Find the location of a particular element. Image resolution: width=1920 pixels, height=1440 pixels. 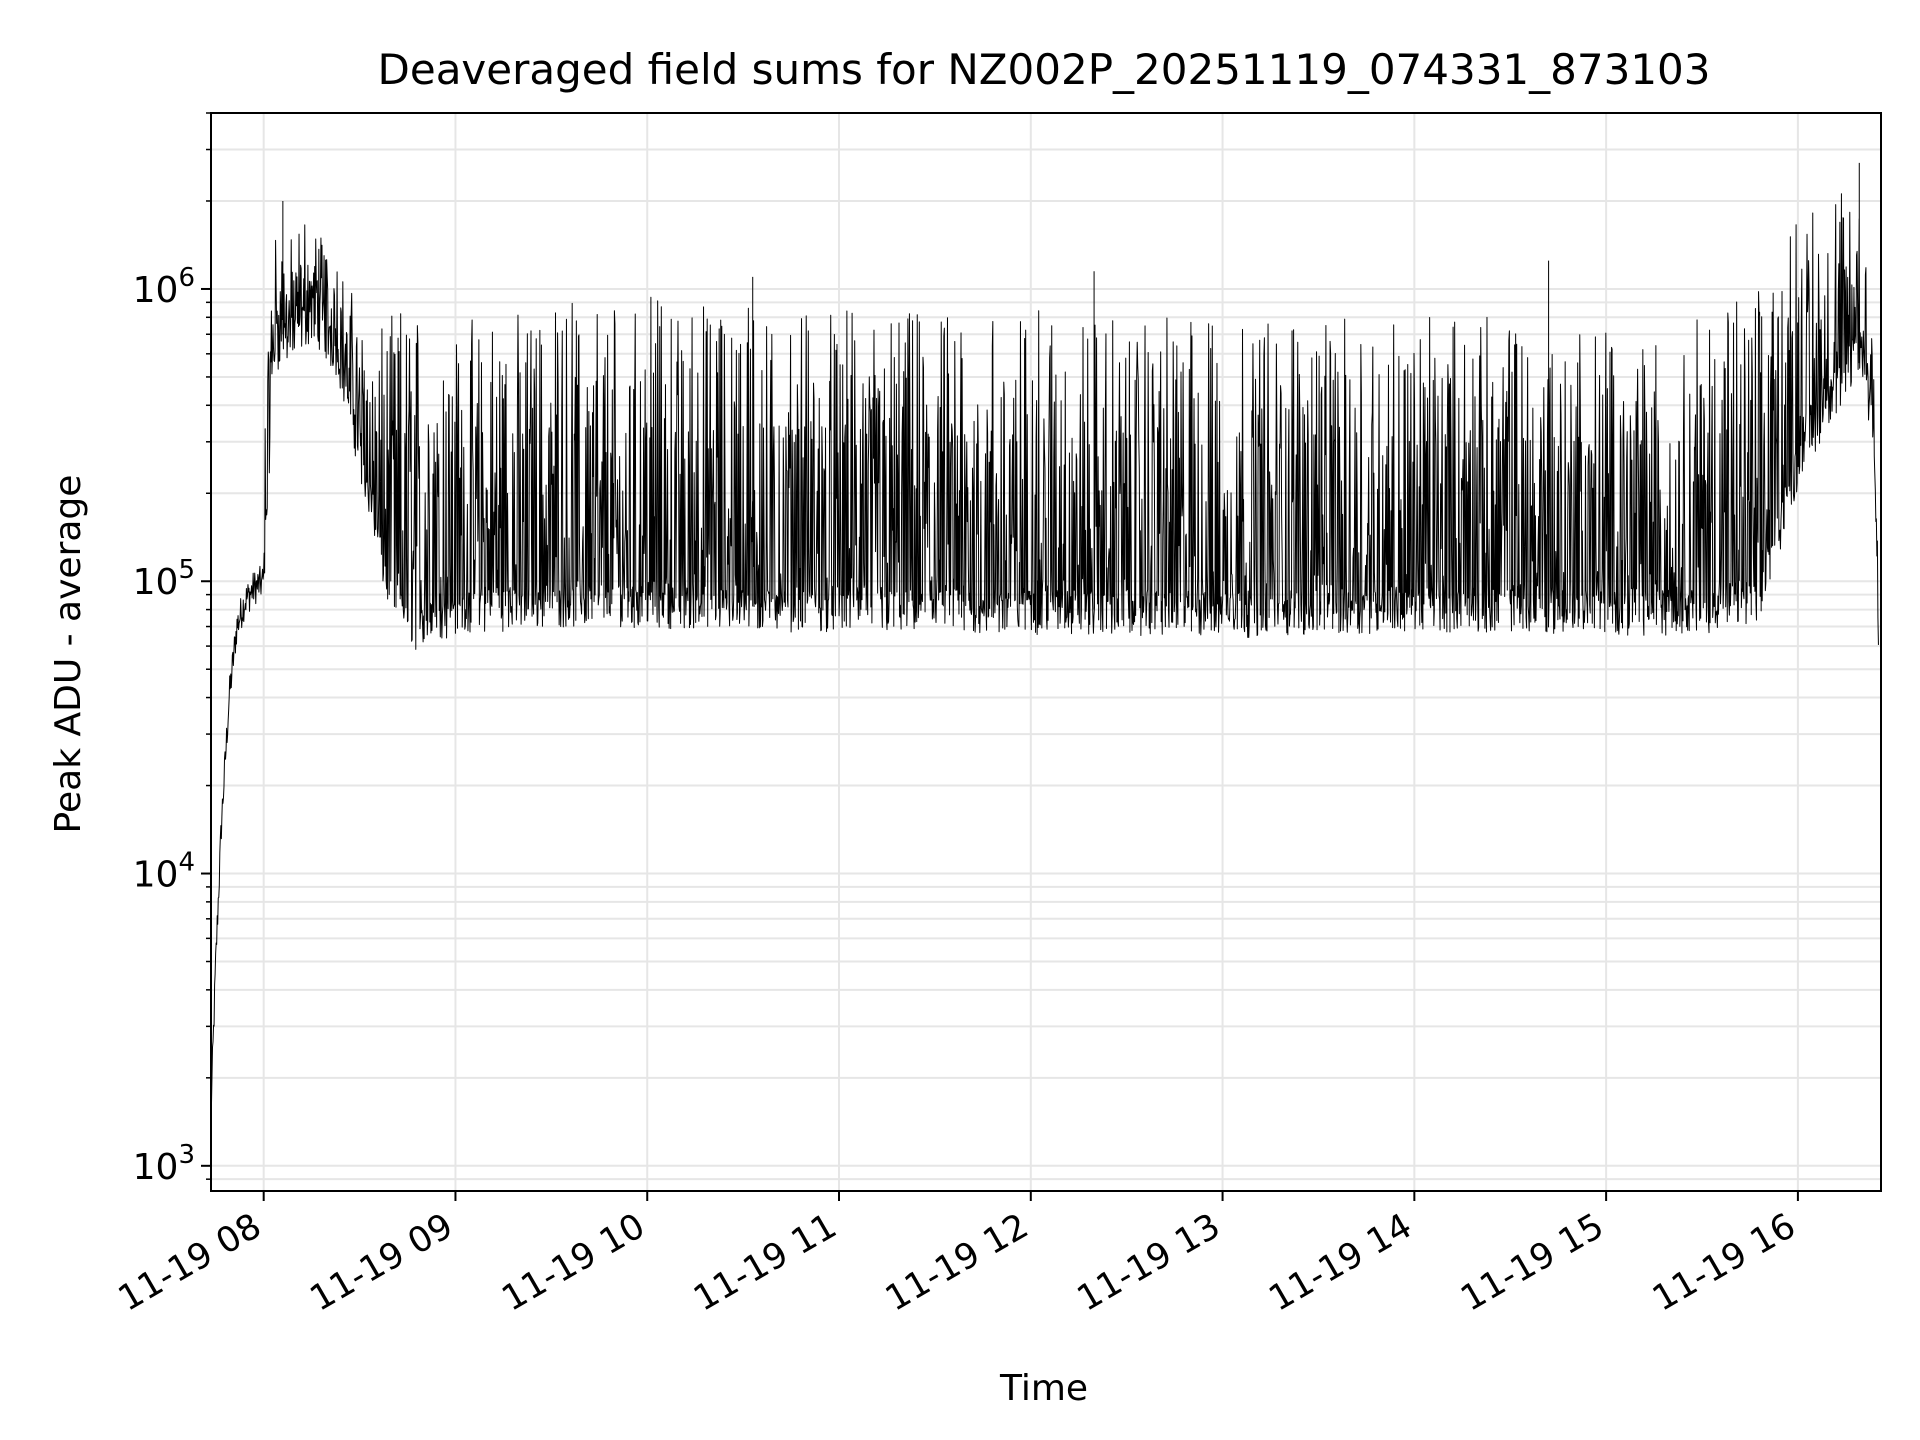

y-tick-label: 10³ is located at coordinates (164, 1164).